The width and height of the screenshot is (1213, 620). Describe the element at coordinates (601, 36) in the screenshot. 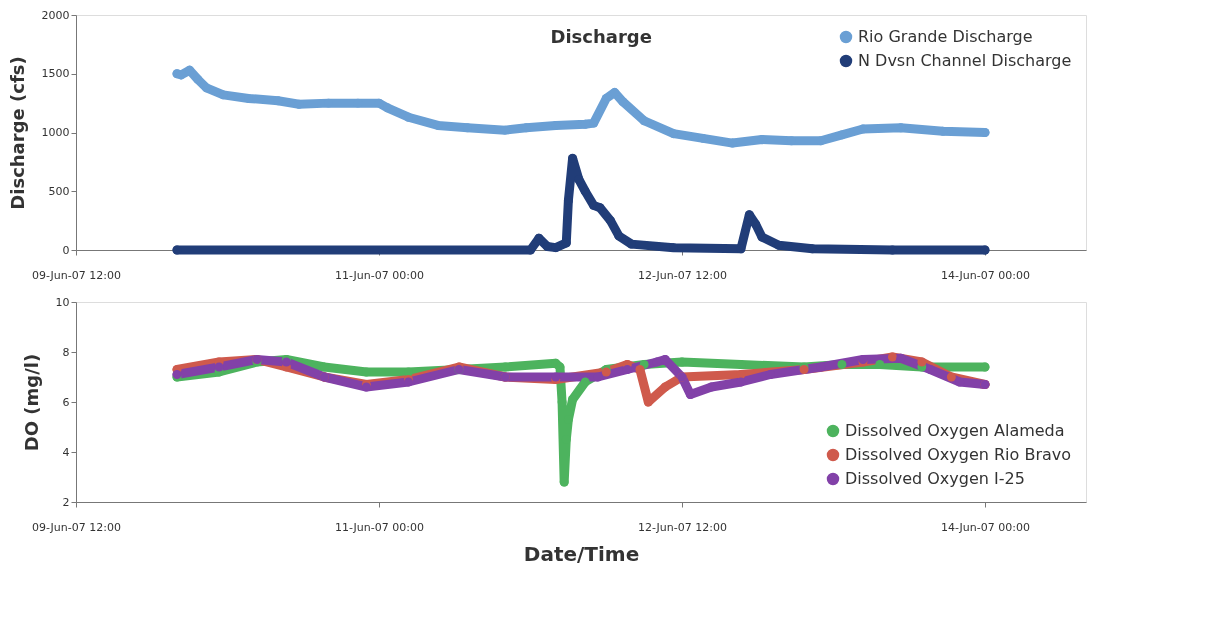

I see `text: Discharge` at that location.